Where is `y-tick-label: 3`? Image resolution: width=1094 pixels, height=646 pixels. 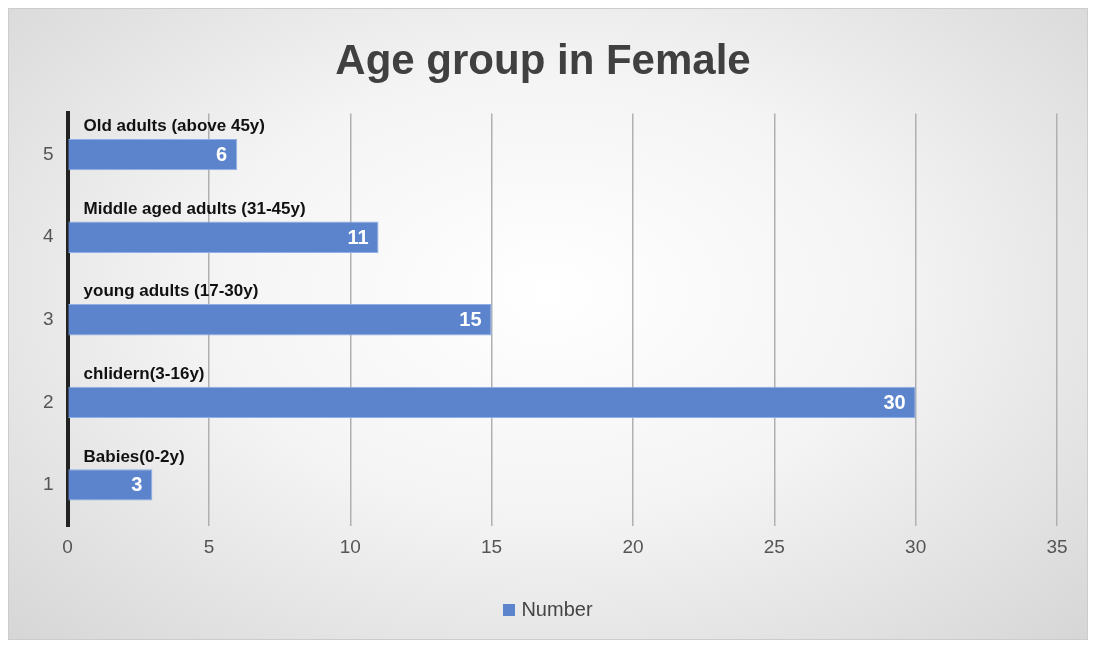 y-tick-label: 3 is located at coordinates (48, 319).